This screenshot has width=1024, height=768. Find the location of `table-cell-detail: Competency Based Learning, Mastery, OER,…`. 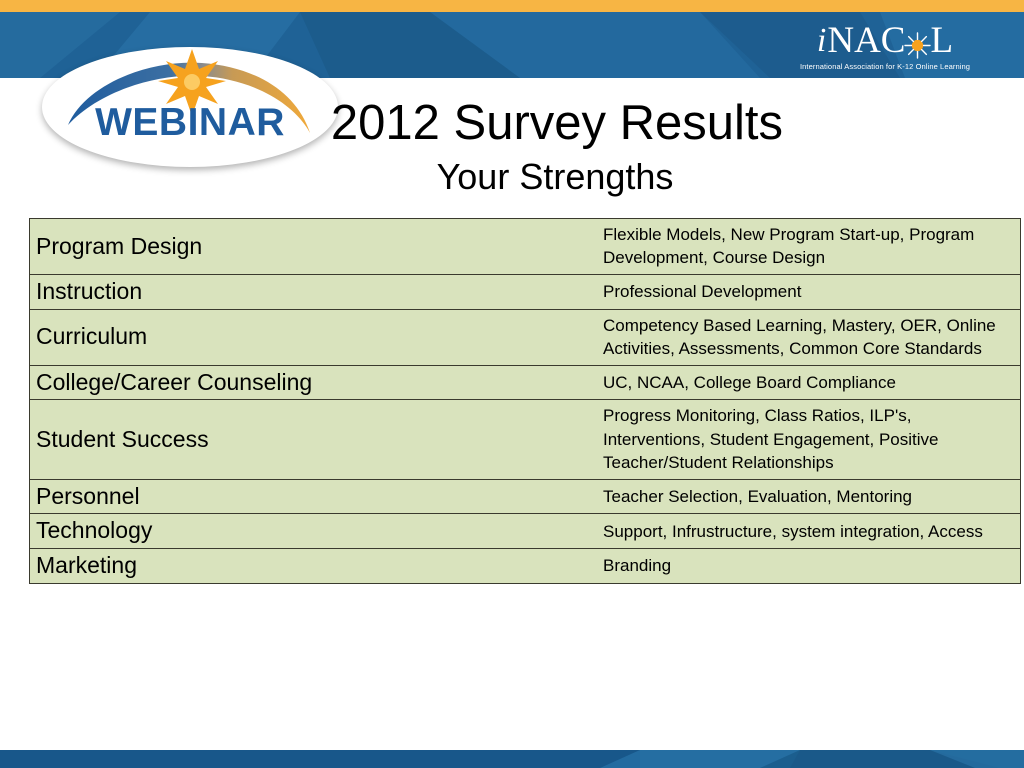

table-cell-detail: Competency Based Learning, Mastery, OER,… is located at coordinates (809, 337).